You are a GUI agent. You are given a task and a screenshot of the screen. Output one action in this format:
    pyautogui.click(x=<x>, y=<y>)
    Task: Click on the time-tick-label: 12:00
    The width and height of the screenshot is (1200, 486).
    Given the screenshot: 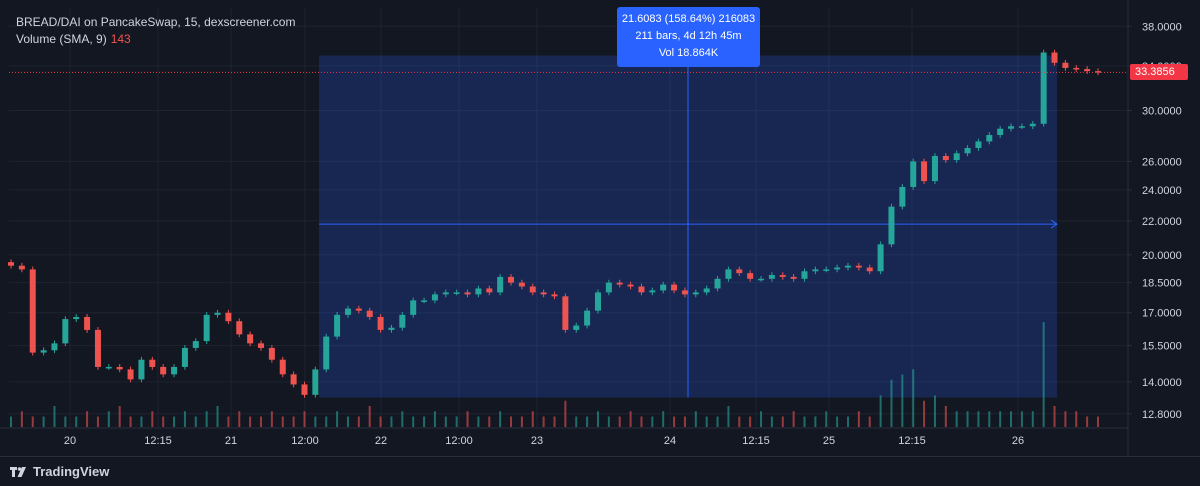 What is the action you would take?
    pyautogui.click(x=305, y=441)
    